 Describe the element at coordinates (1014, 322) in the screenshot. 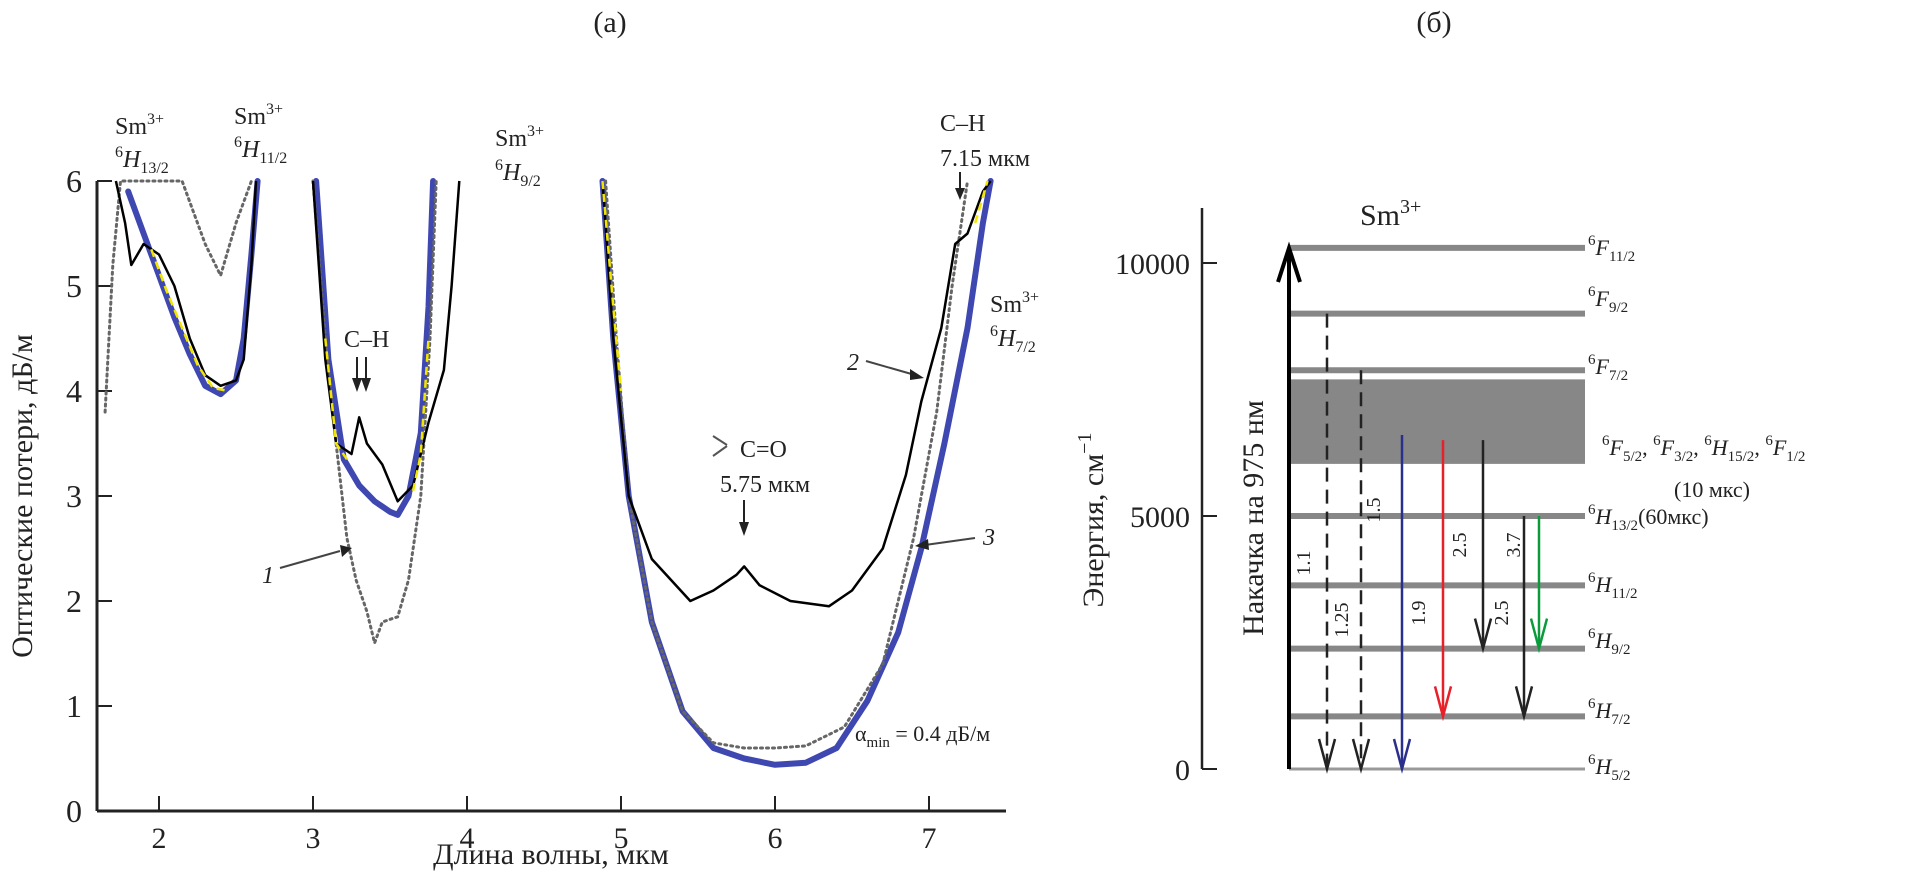

I see `annotation-h7: Sm3+ 6H7/2` at that location.